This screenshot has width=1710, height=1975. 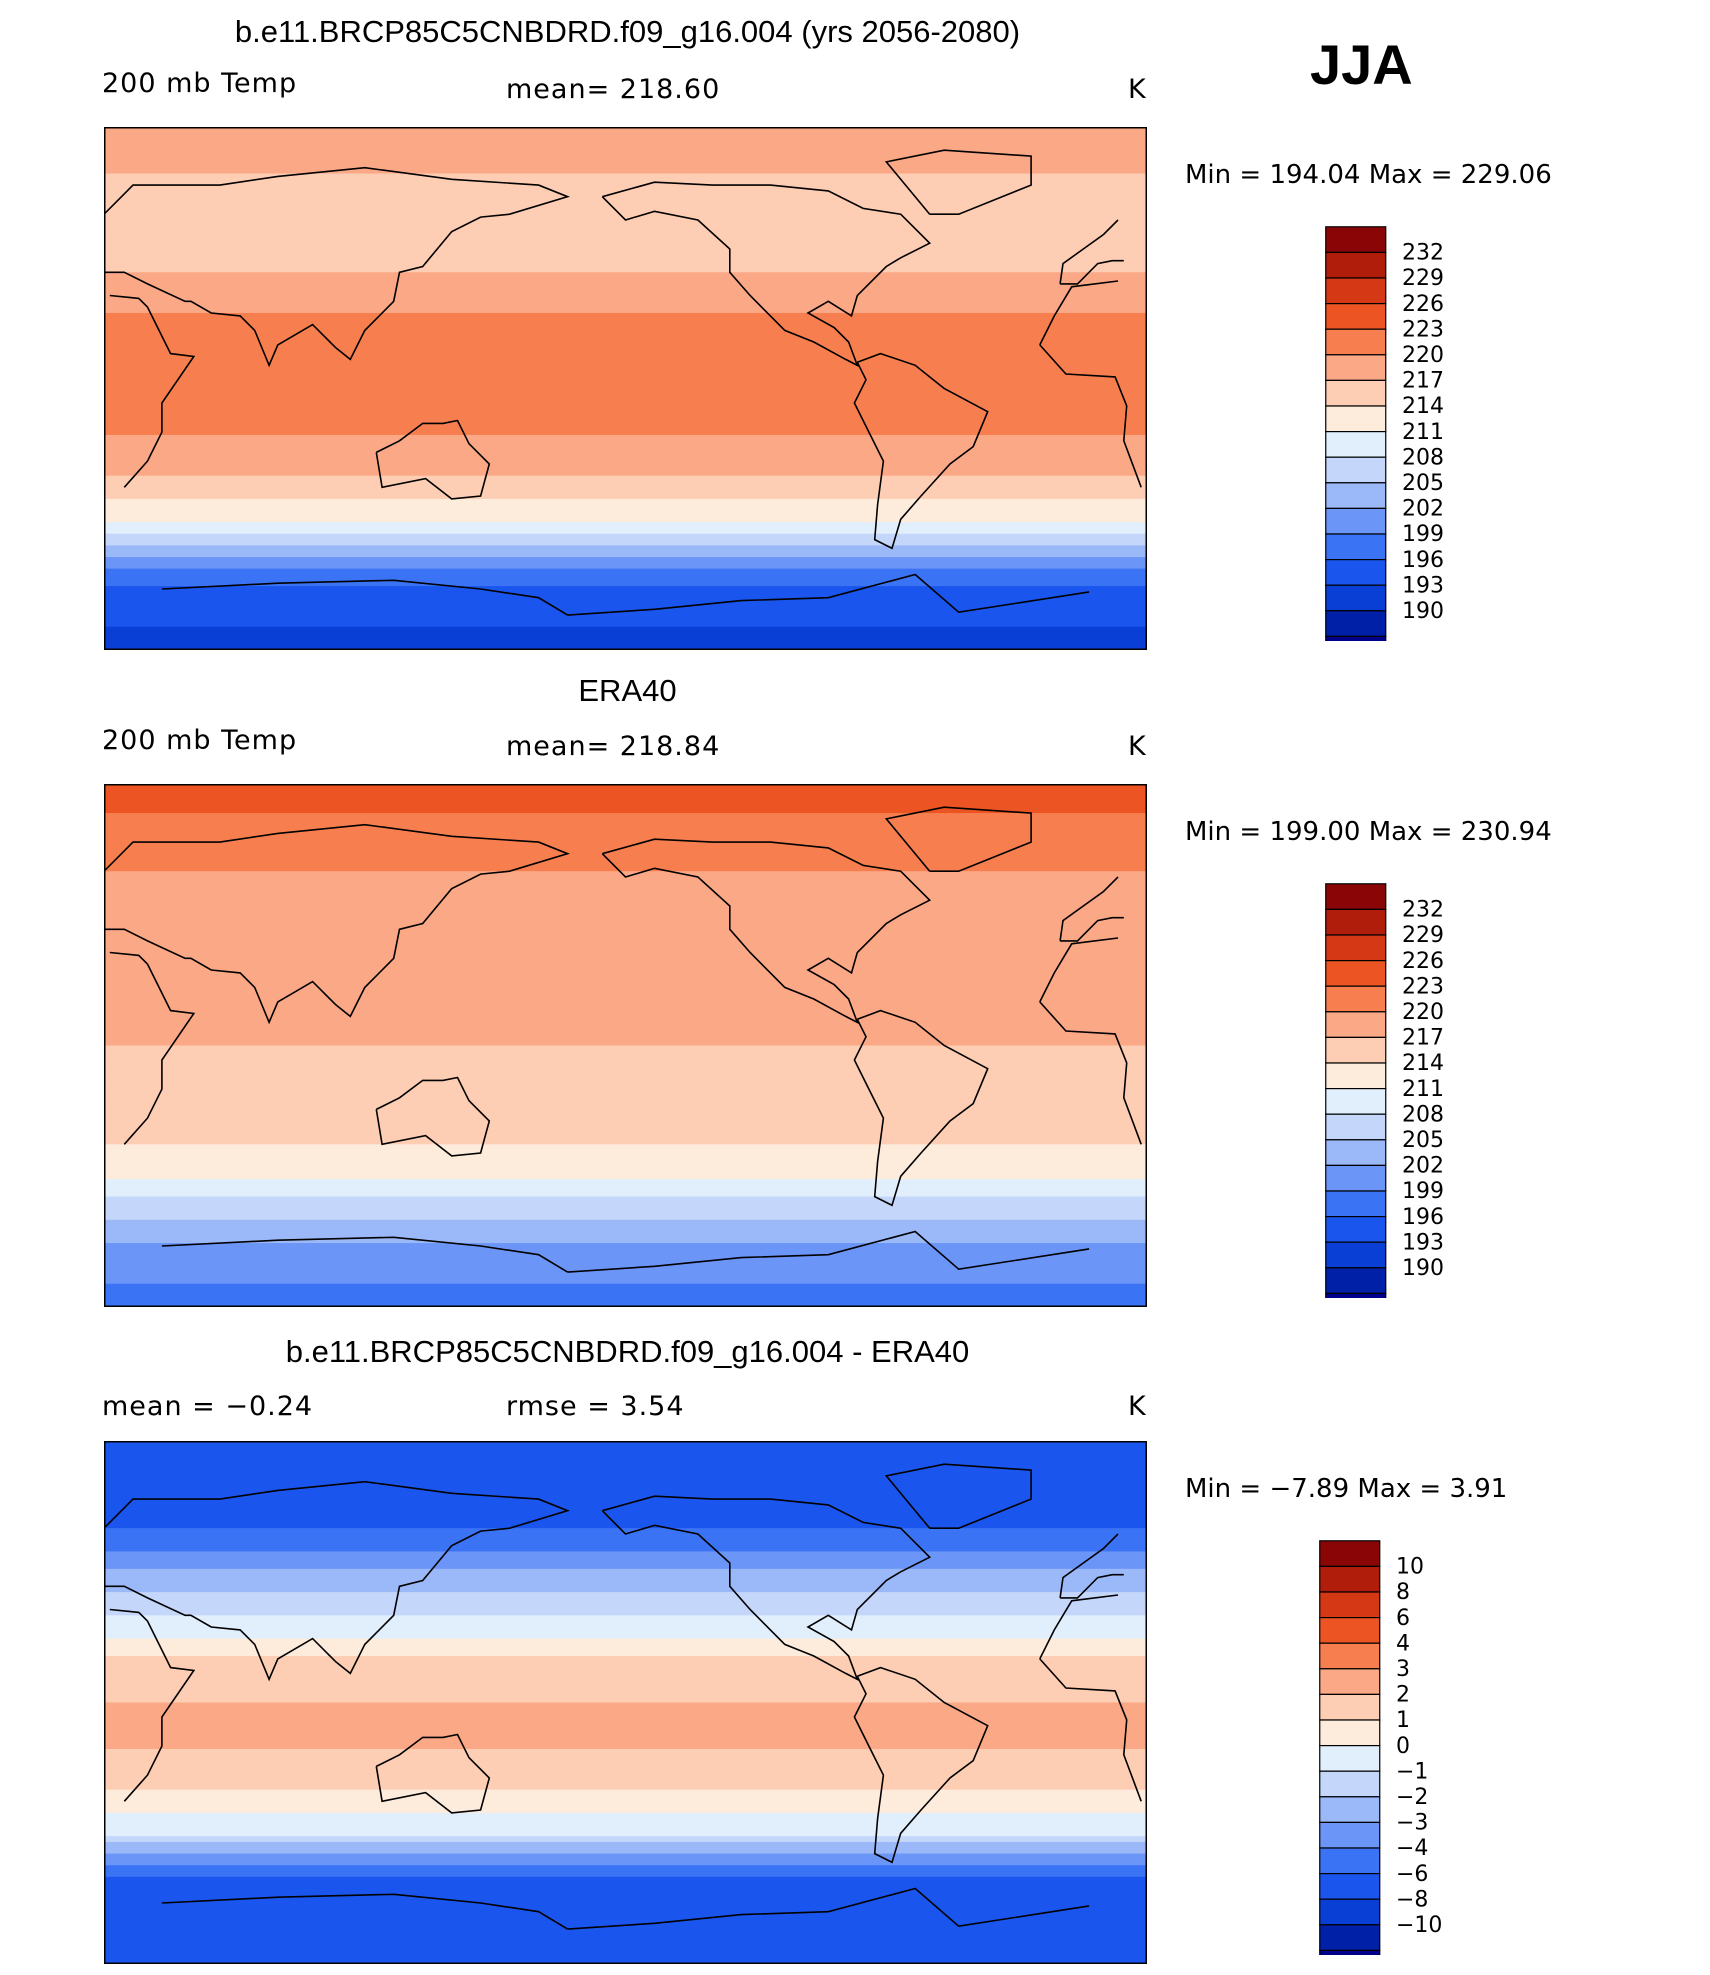 I want to click on colorbar-tick-label: −1, so click(x=1412, y=1771).